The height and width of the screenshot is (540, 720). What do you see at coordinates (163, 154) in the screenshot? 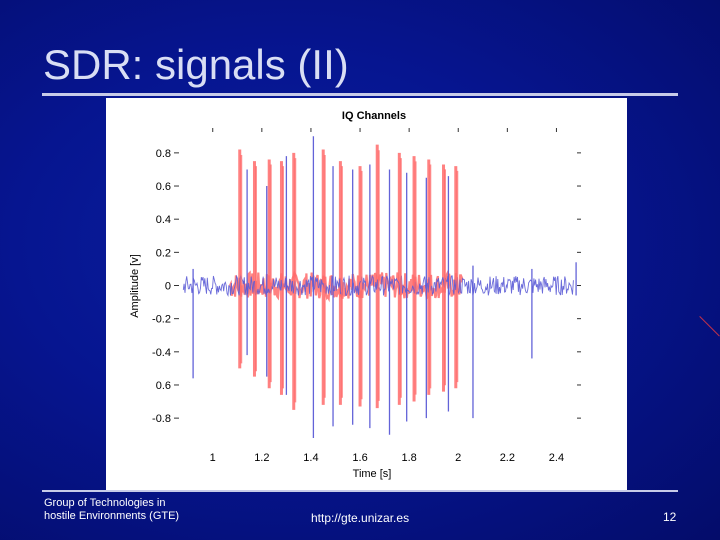
I see `y-tick-label-0: 0.8` at bounding box center [163, 154].